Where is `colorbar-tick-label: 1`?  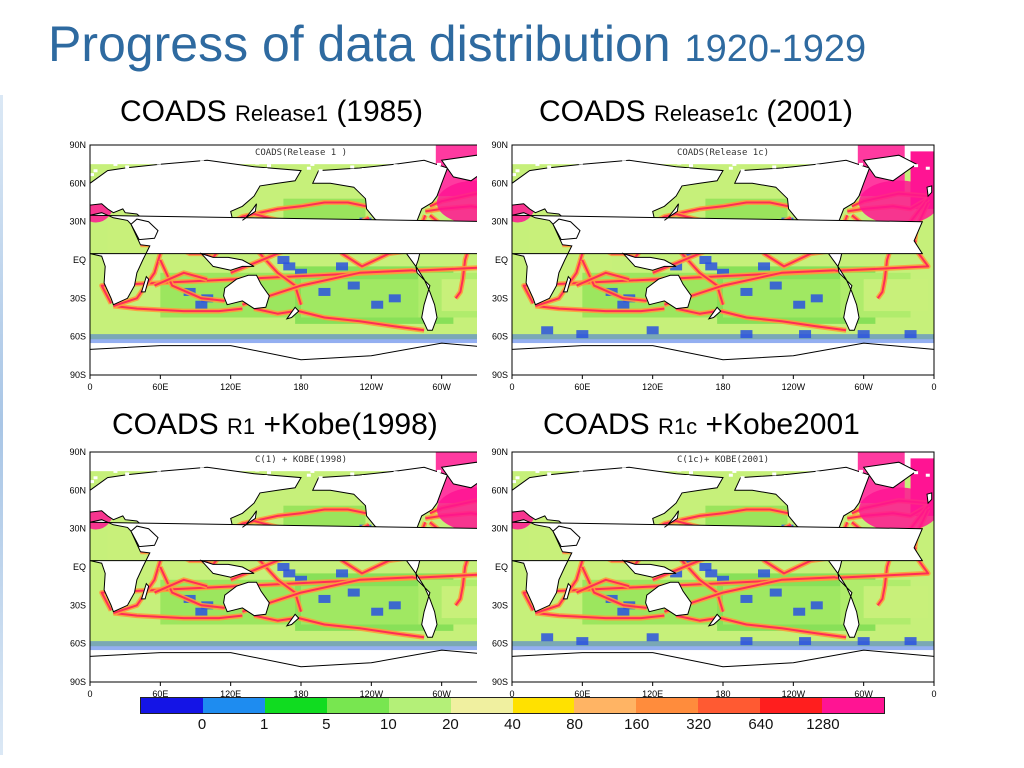 colorbar-tick-label: 1 is located at coordinates (264, 724).